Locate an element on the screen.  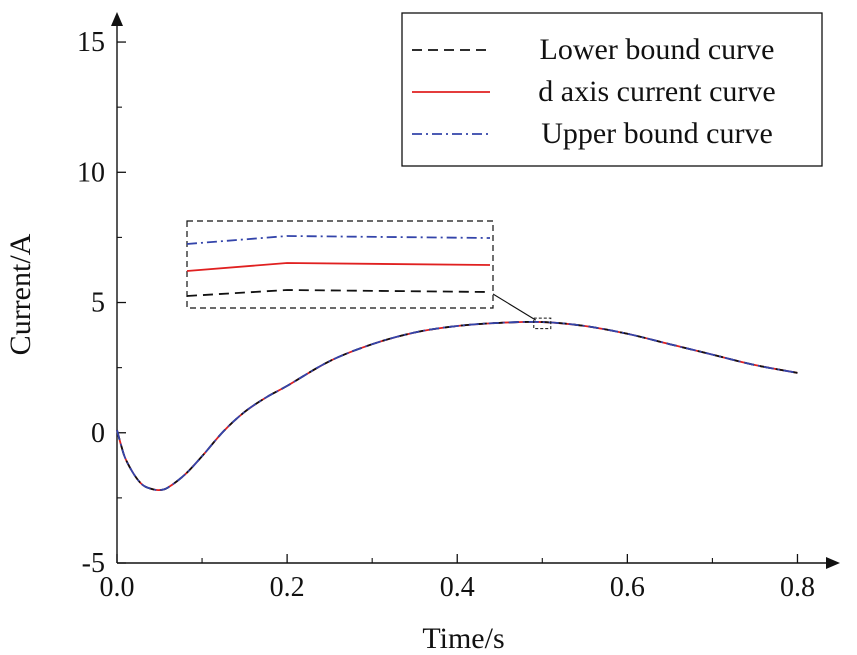
legend-box is located at coordinates (612, 89).